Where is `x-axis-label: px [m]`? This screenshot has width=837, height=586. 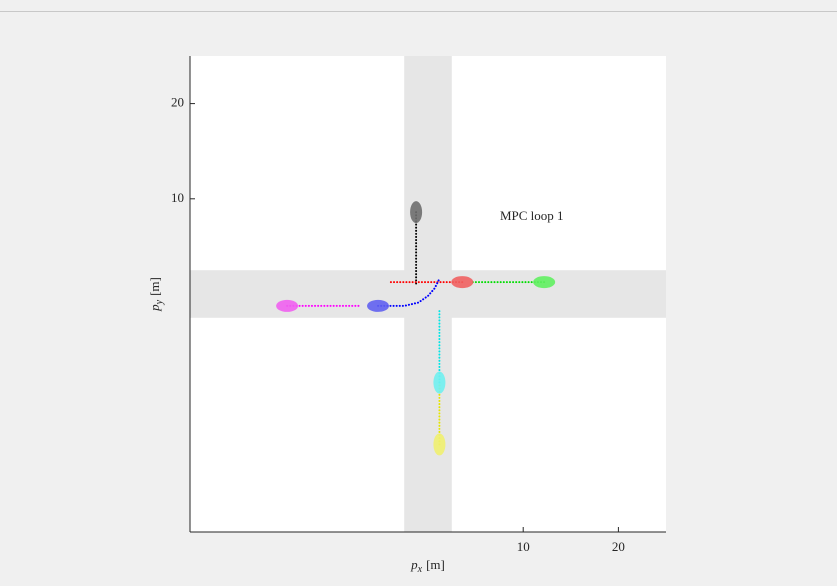
x-axis-label: px [m] is located at coordinates (427, 566).